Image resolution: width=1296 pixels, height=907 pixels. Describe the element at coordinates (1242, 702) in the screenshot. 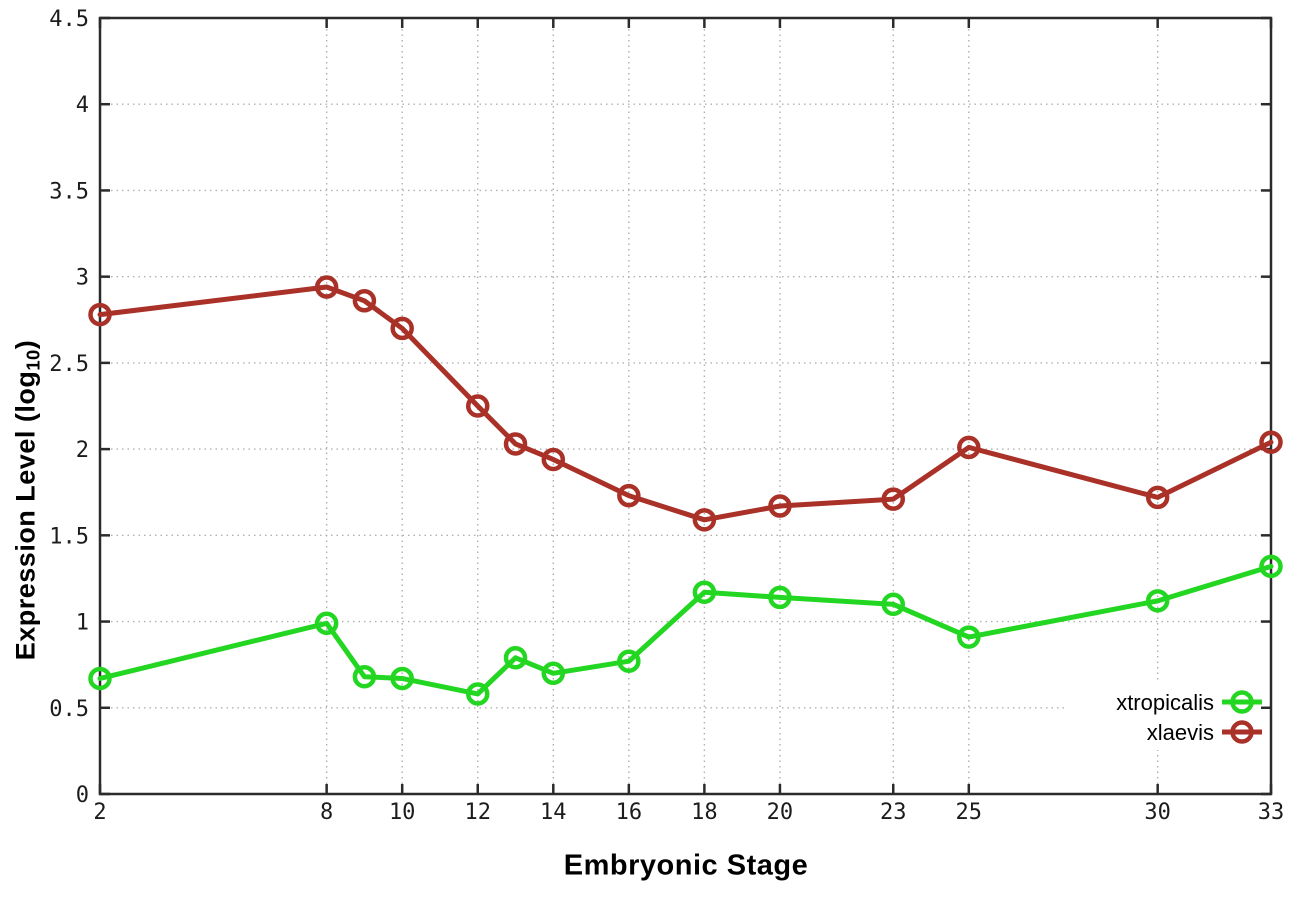

I see `legend-marker-xtropicalis` at that location.